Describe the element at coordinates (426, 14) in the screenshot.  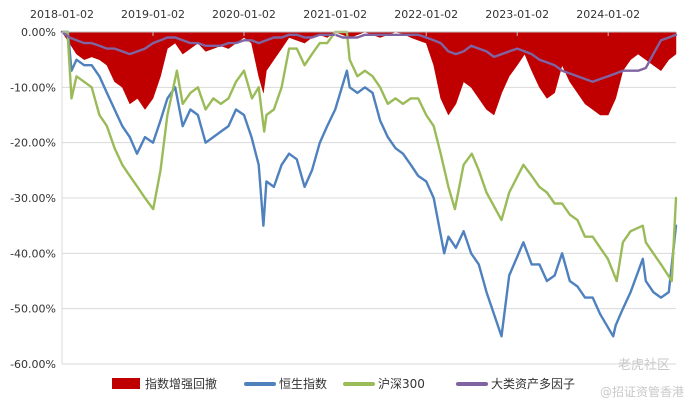
I see `x-tick-label: 2022-01-02` at that location.